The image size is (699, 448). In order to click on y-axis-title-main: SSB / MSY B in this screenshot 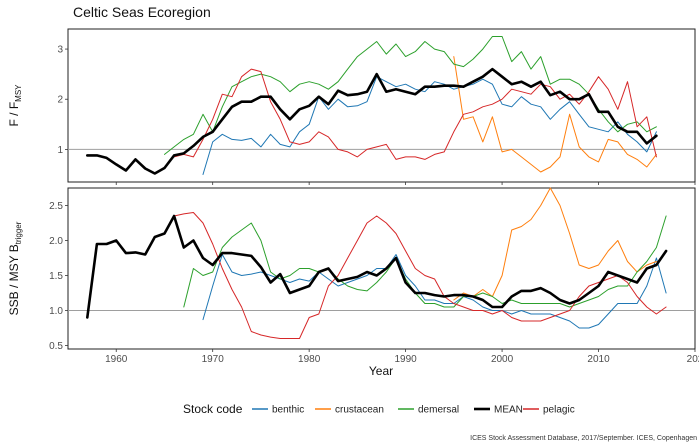, I will do `click(14, 279)`.